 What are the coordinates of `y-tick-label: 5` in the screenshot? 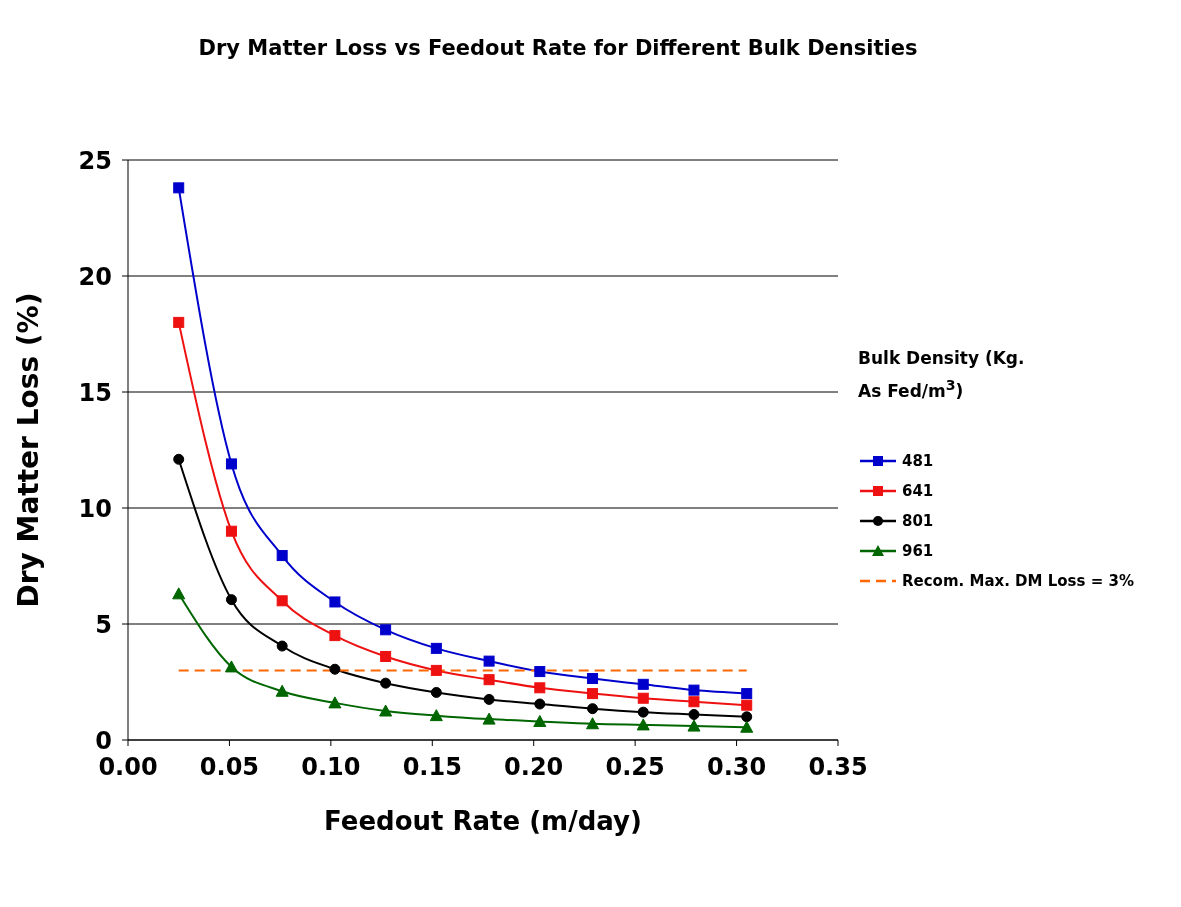 It's located at (103, 625).